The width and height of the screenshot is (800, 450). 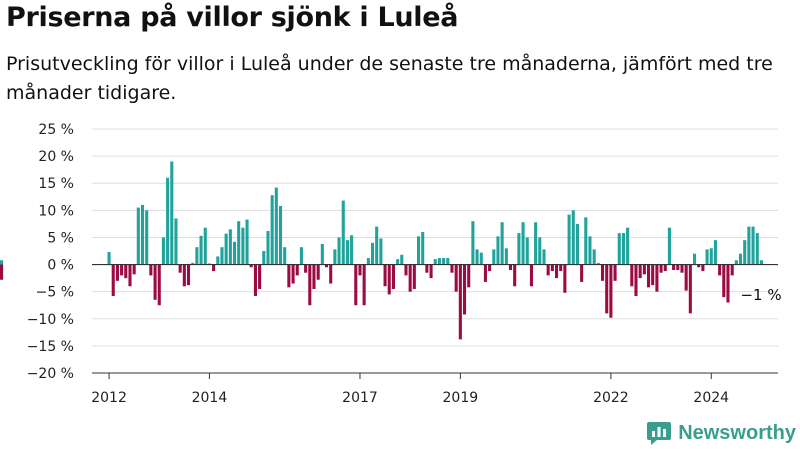 What do you see at coordinates (60, 266) in the screenshot?
I see `y-tick-label: 0 %` at bounding box center [60, 266].